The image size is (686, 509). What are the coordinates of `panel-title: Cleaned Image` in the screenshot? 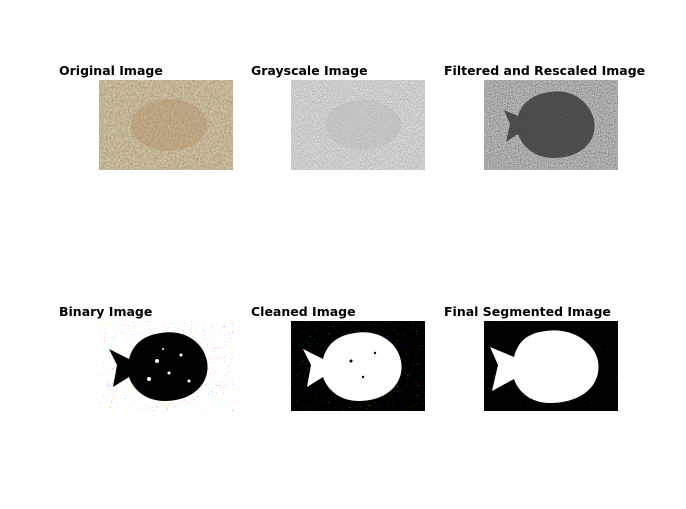 It's located at (303, 311).